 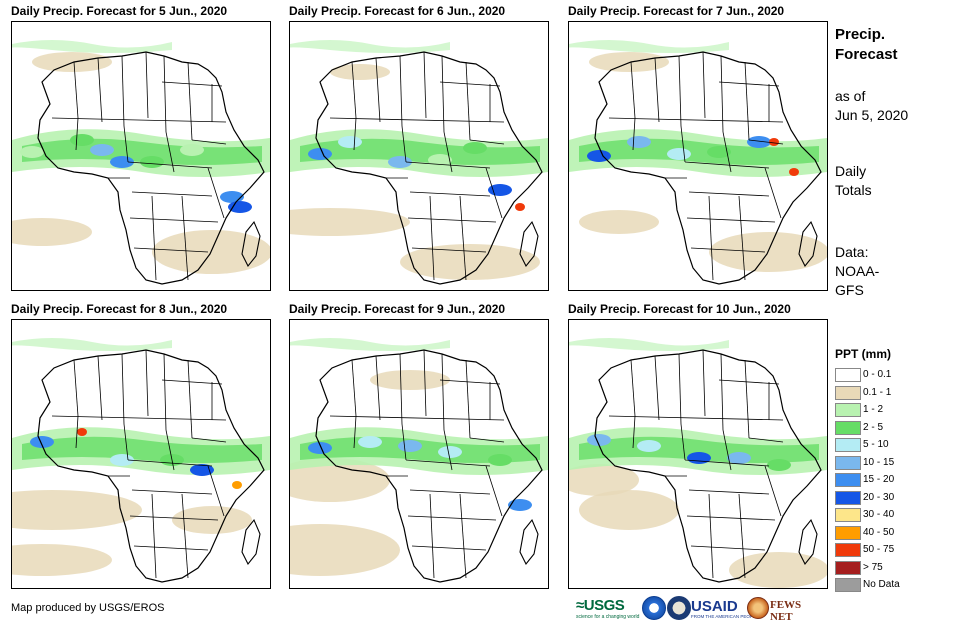 I want to click on legend-label: 1 - 2, so click(x=873, y=409).